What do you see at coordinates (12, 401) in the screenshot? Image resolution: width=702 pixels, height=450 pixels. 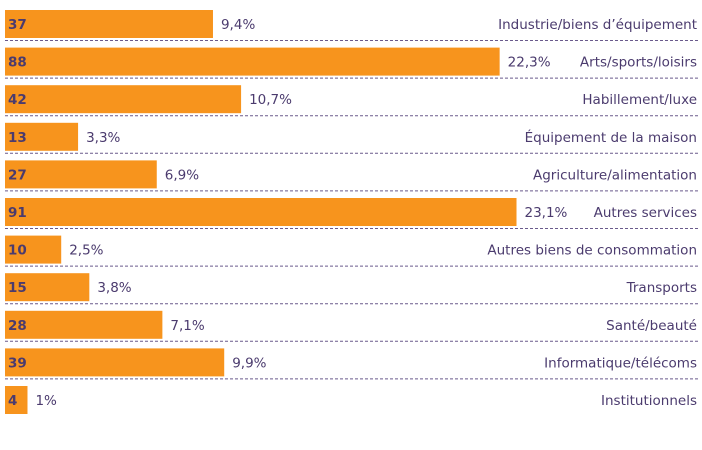 I see `count-label: 4` at bounding box center [12, 401].